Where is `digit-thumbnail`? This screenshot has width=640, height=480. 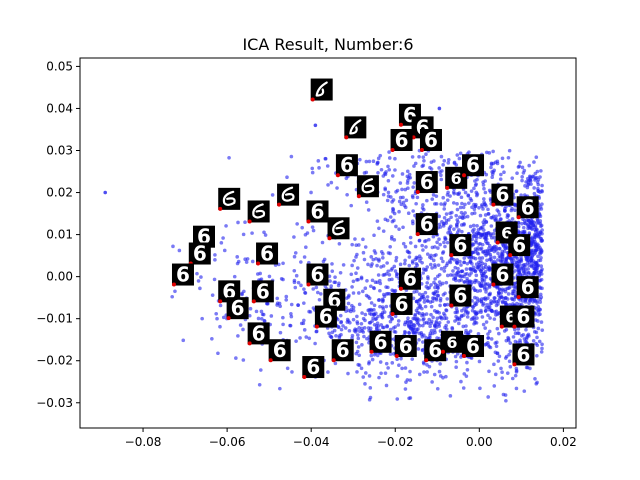 digit-thumbnail is located at coordinates (258, 212).